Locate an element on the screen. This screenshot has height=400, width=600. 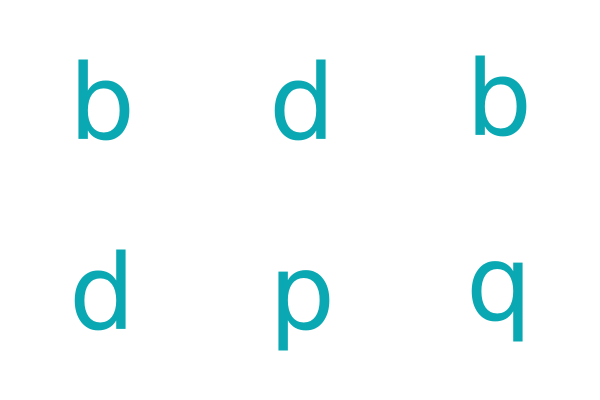
letter-row2-col1: d is located at coordinates (101, 293).